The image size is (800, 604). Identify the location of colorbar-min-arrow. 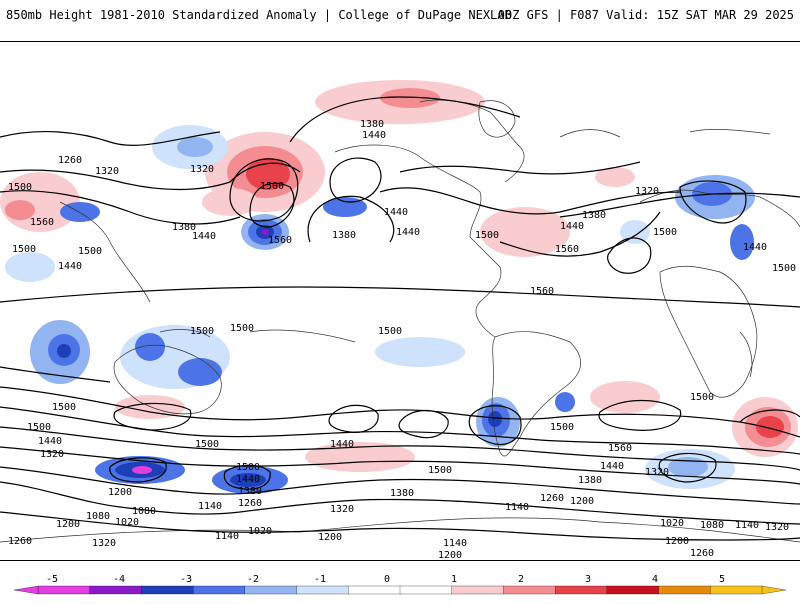
(26, 590).